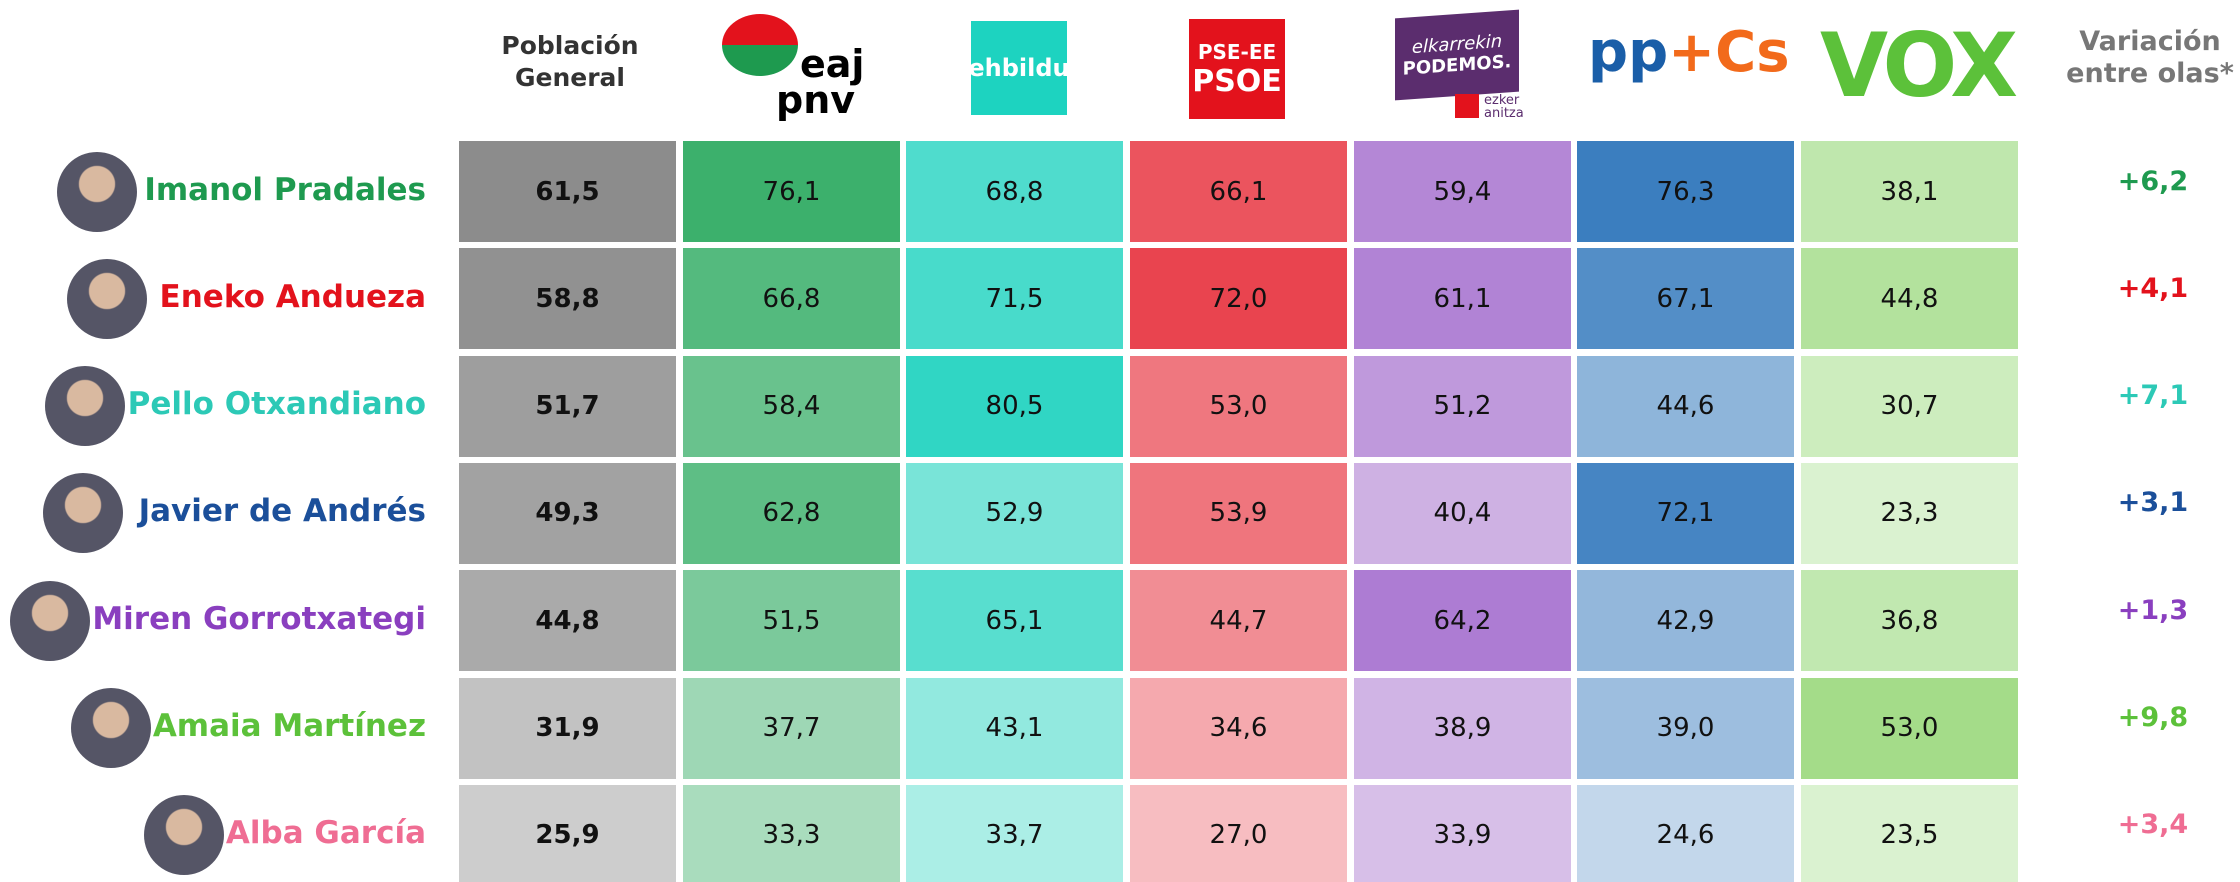 The width and height of the screenshot is (2240, 882). I want to click on cell: 65,1, so click(1014, 621).